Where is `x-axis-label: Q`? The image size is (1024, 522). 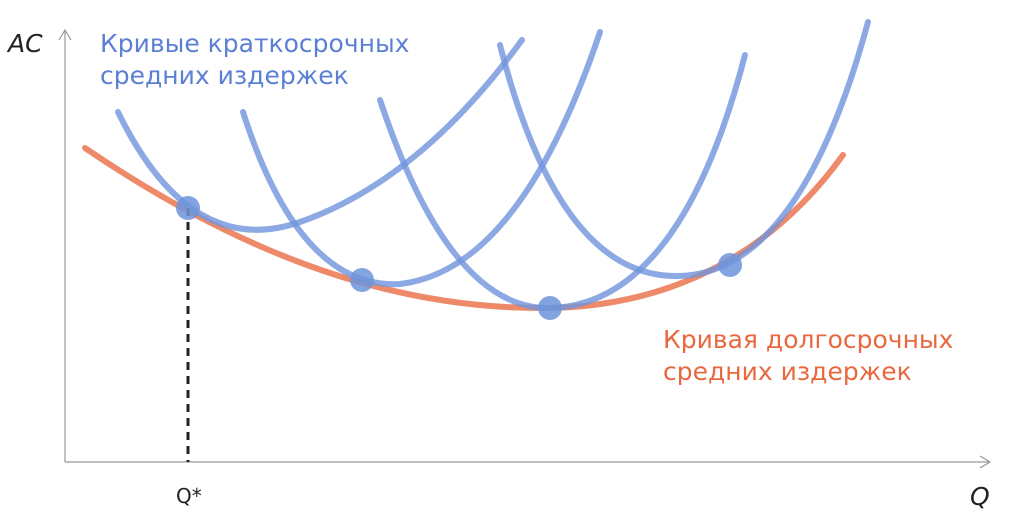
x-axis-label: Q is located at coordinates (980, 496).